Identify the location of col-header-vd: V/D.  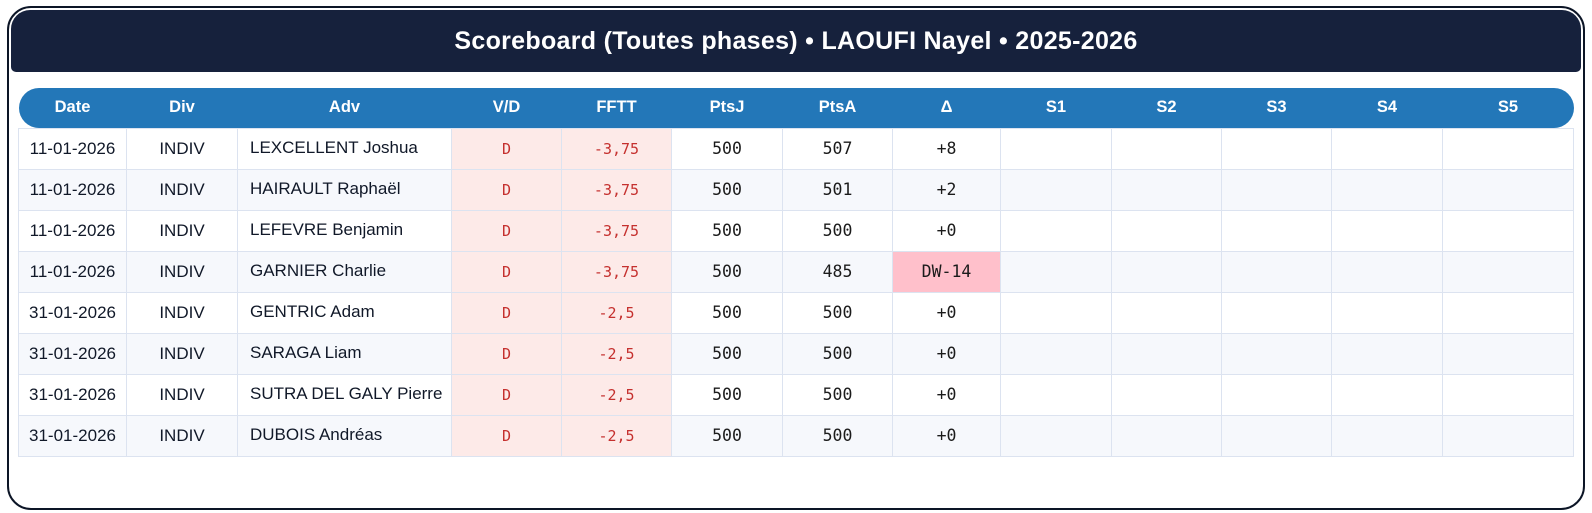
(506, 108).